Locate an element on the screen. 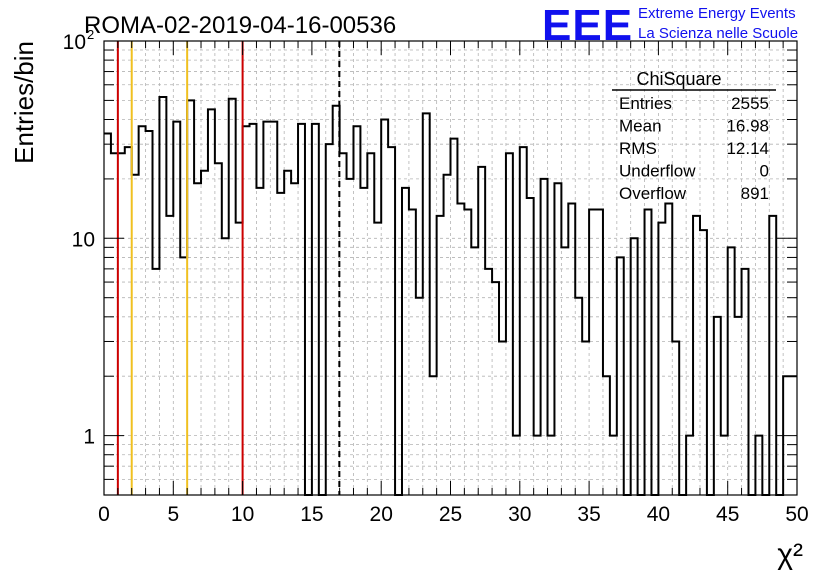  x-tick-label: 5 is located at coordinates (173, 514).